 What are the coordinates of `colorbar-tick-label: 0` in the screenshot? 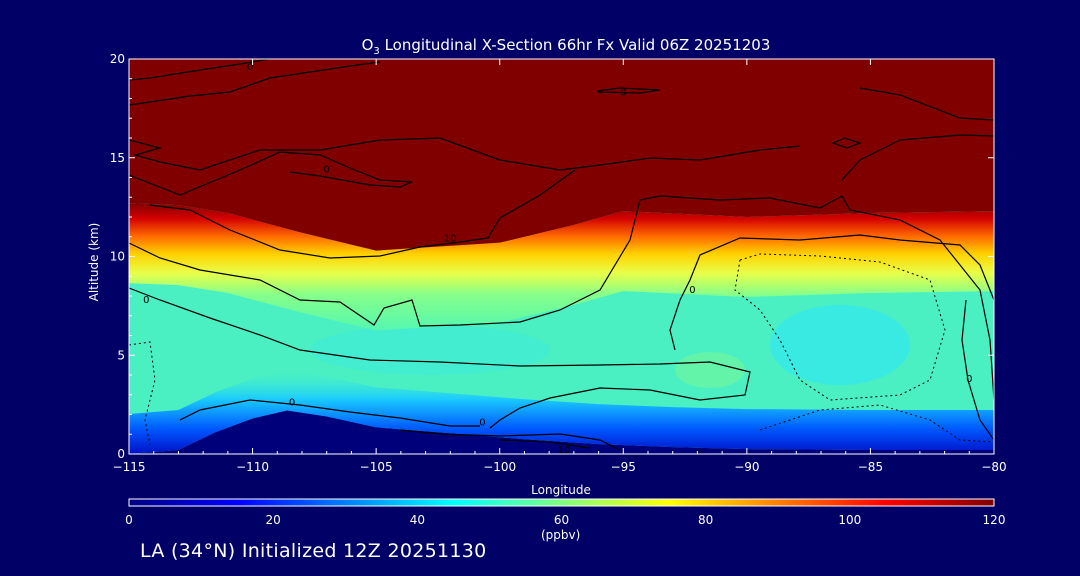 It's located at (129, 520).